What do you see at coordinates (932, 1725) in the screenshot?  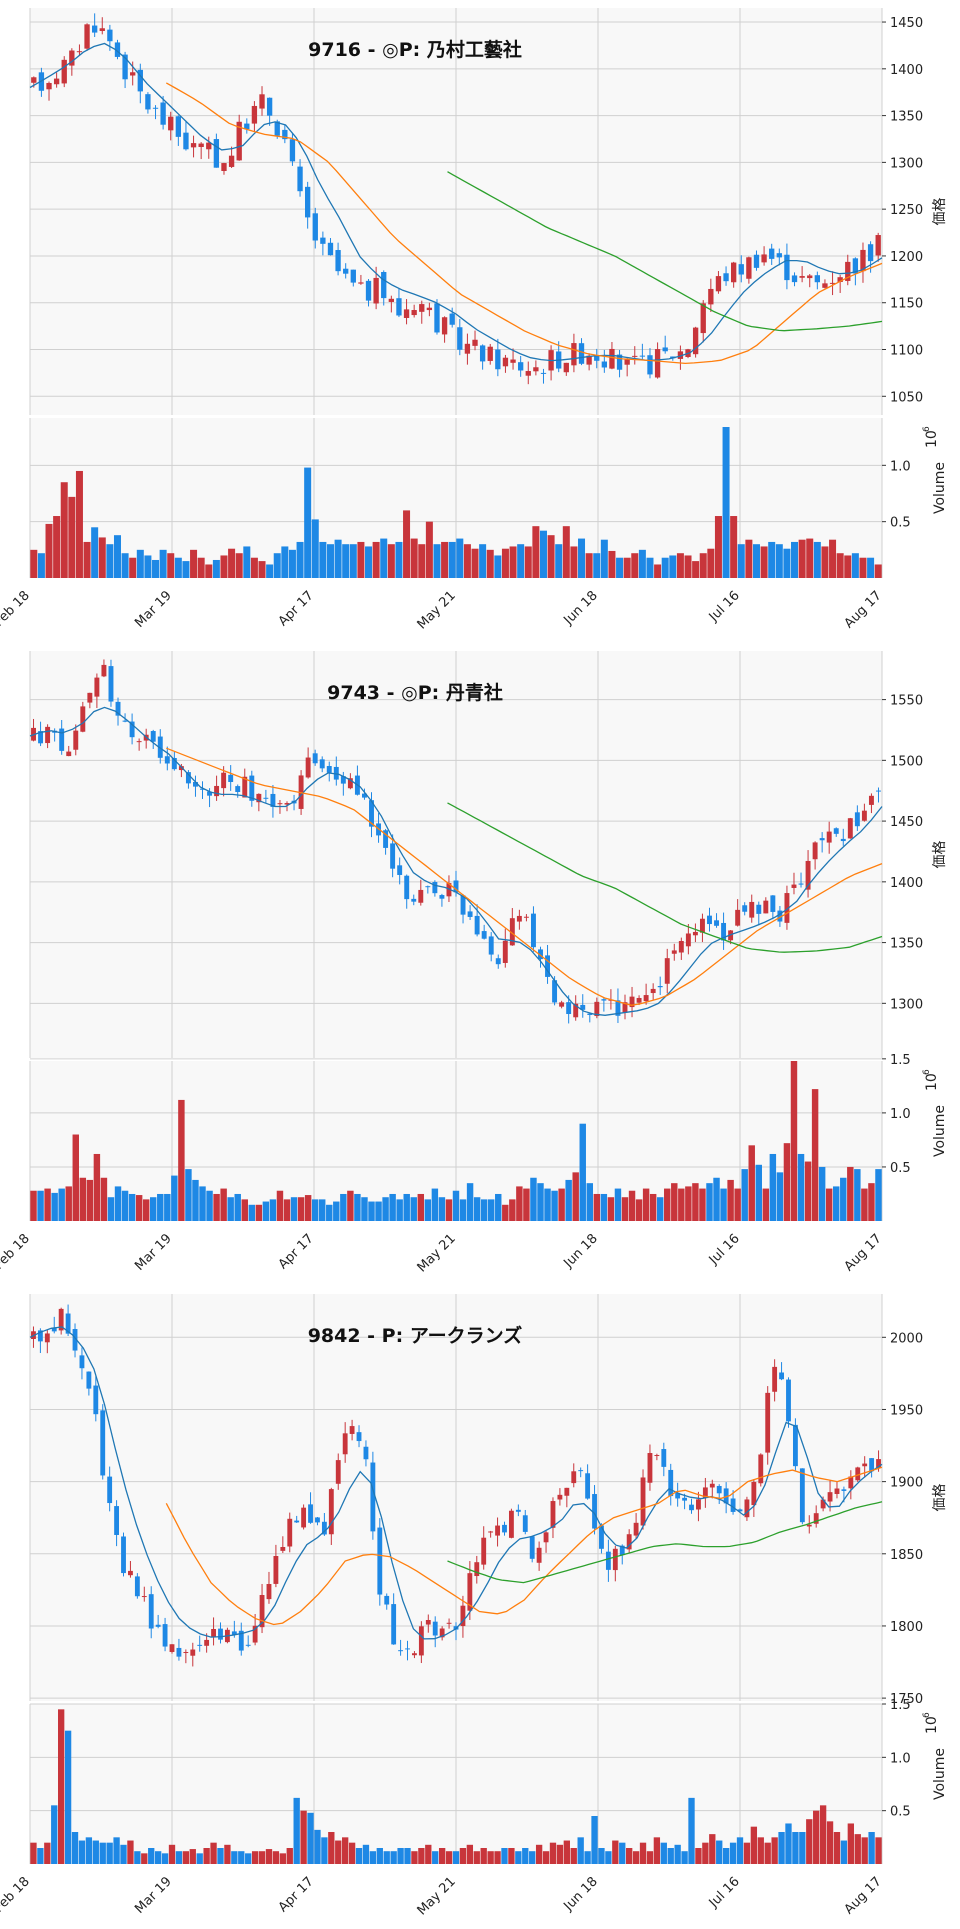 I see `volume-axis-exponent: 10` at bounding box center [932, 1725].